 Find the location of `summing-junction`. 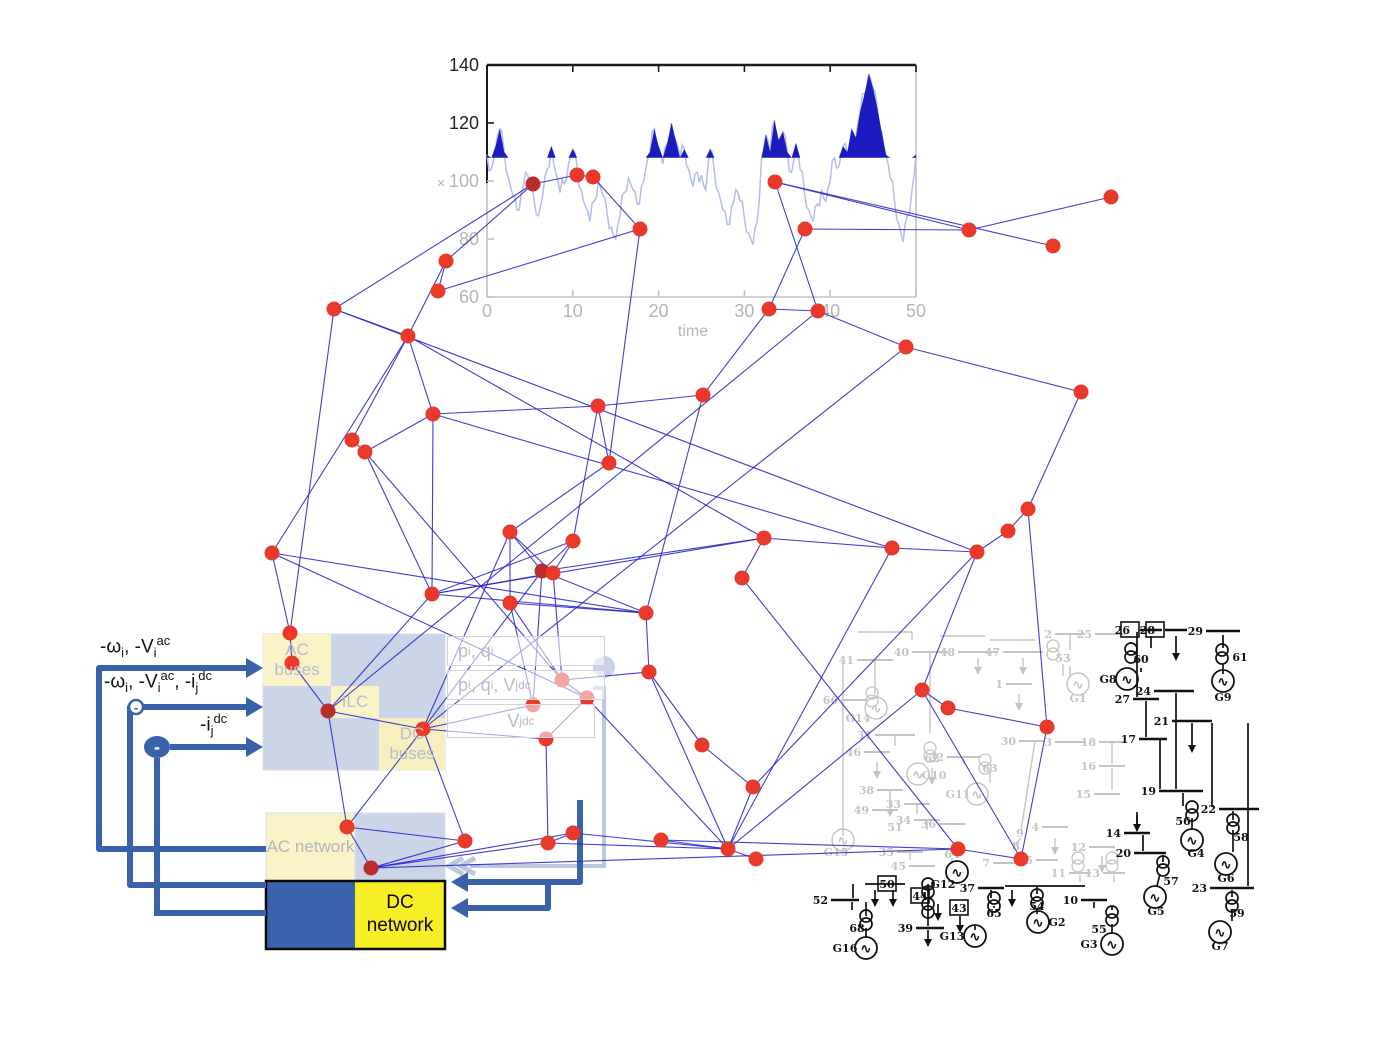

summing-junction is located at coordinates (157, 747).